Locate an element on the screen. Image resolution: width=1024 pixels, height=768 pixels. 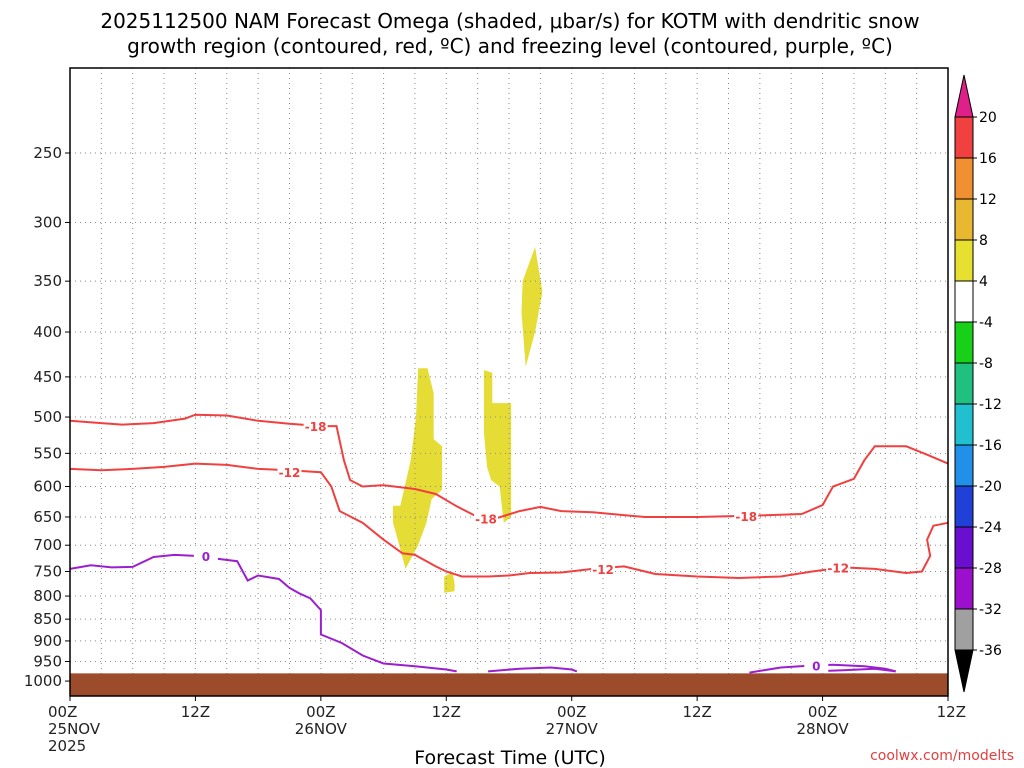
freezing-label-1: 0 is located at coordinates (206, 557).